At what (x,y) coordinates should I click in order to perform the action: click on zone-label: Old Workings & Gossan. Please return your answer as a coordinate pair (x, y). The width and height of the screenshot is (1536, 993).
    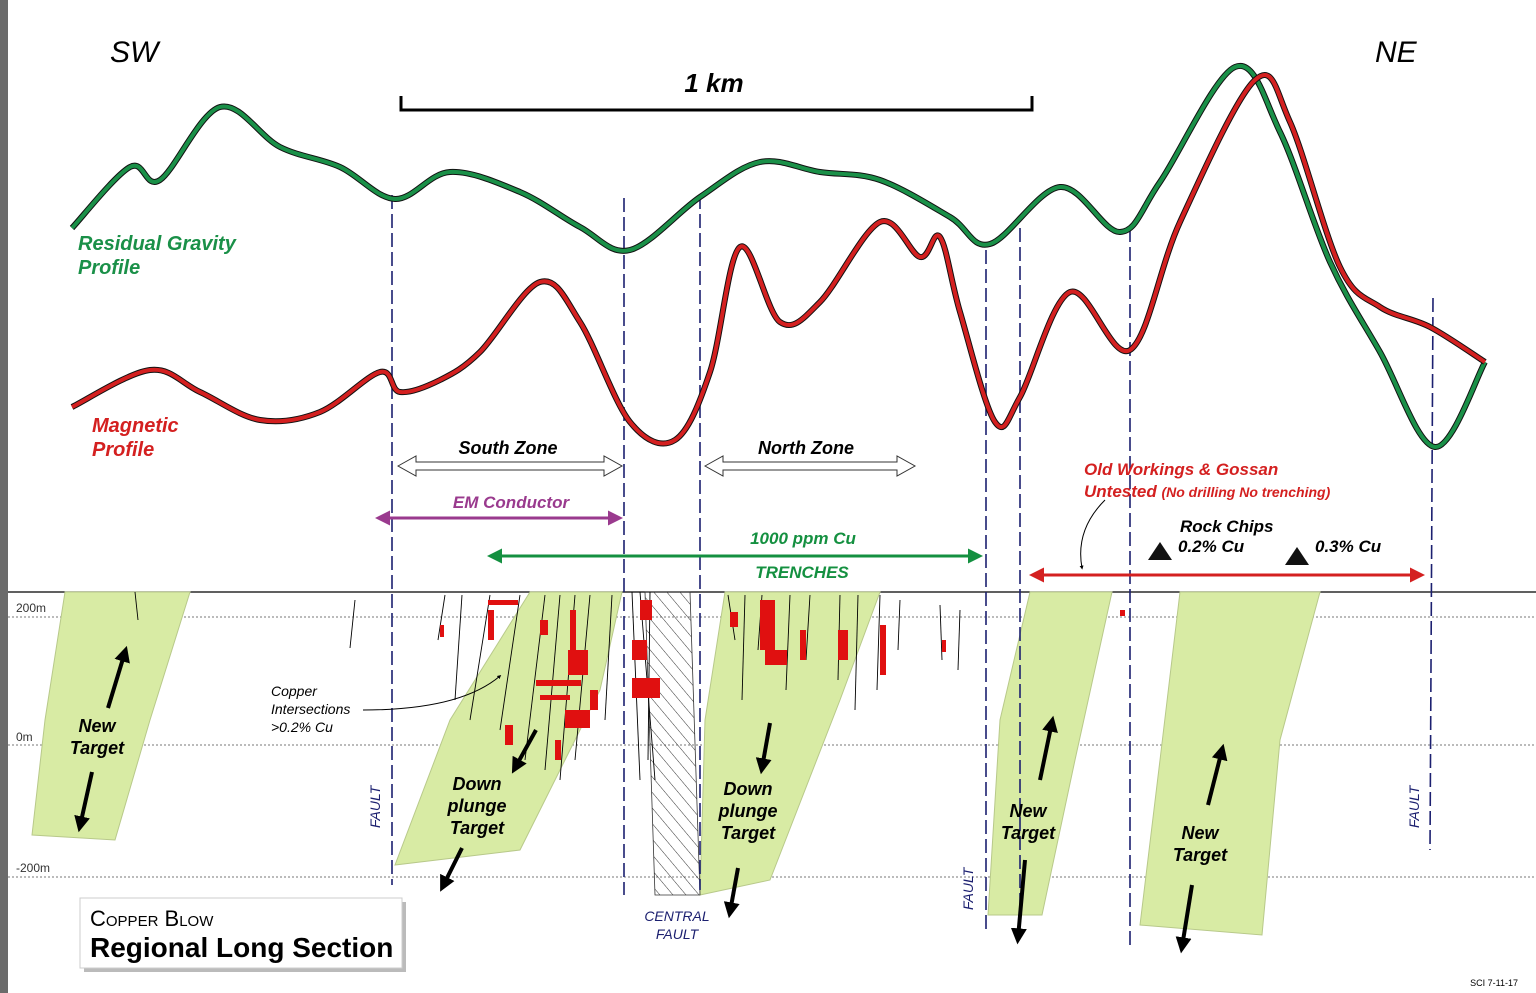
    Looking at the image, I should click on (1181, 469).